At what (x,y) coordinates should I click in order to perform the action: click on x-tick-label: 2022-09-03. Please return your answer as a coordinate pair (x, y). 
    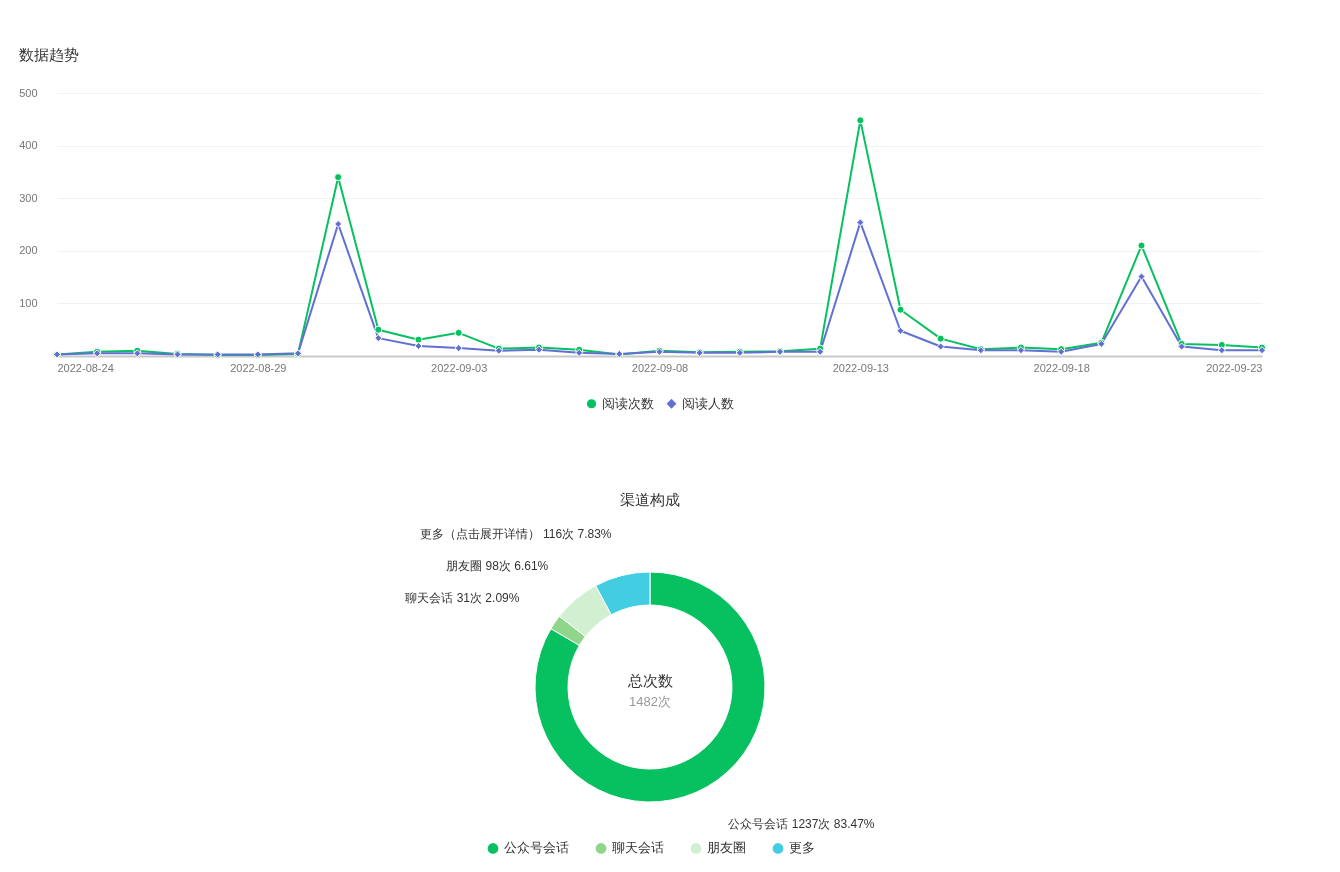
    Looking at the image, I should click on (459, 367).